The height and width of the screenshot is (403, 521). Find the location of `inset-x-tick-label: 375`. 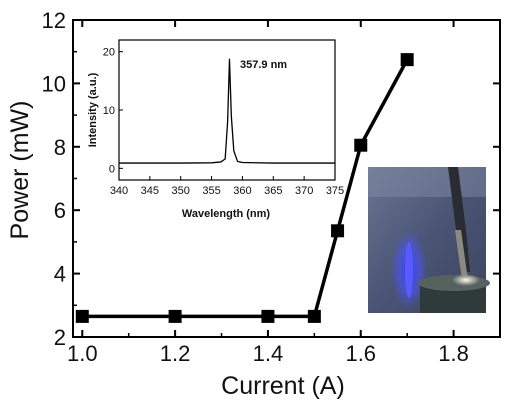

inset-x-tick-label: 375 is located at coordinates (335, 191).